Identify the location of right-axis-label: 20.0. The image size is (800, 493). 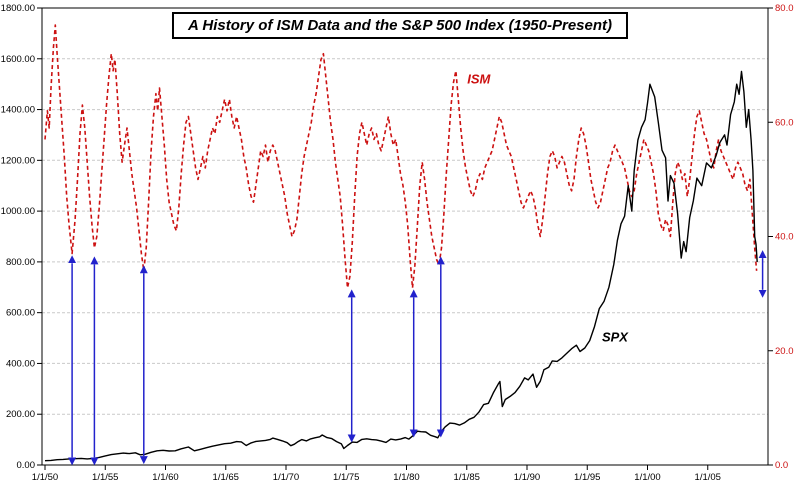
(784, 351).